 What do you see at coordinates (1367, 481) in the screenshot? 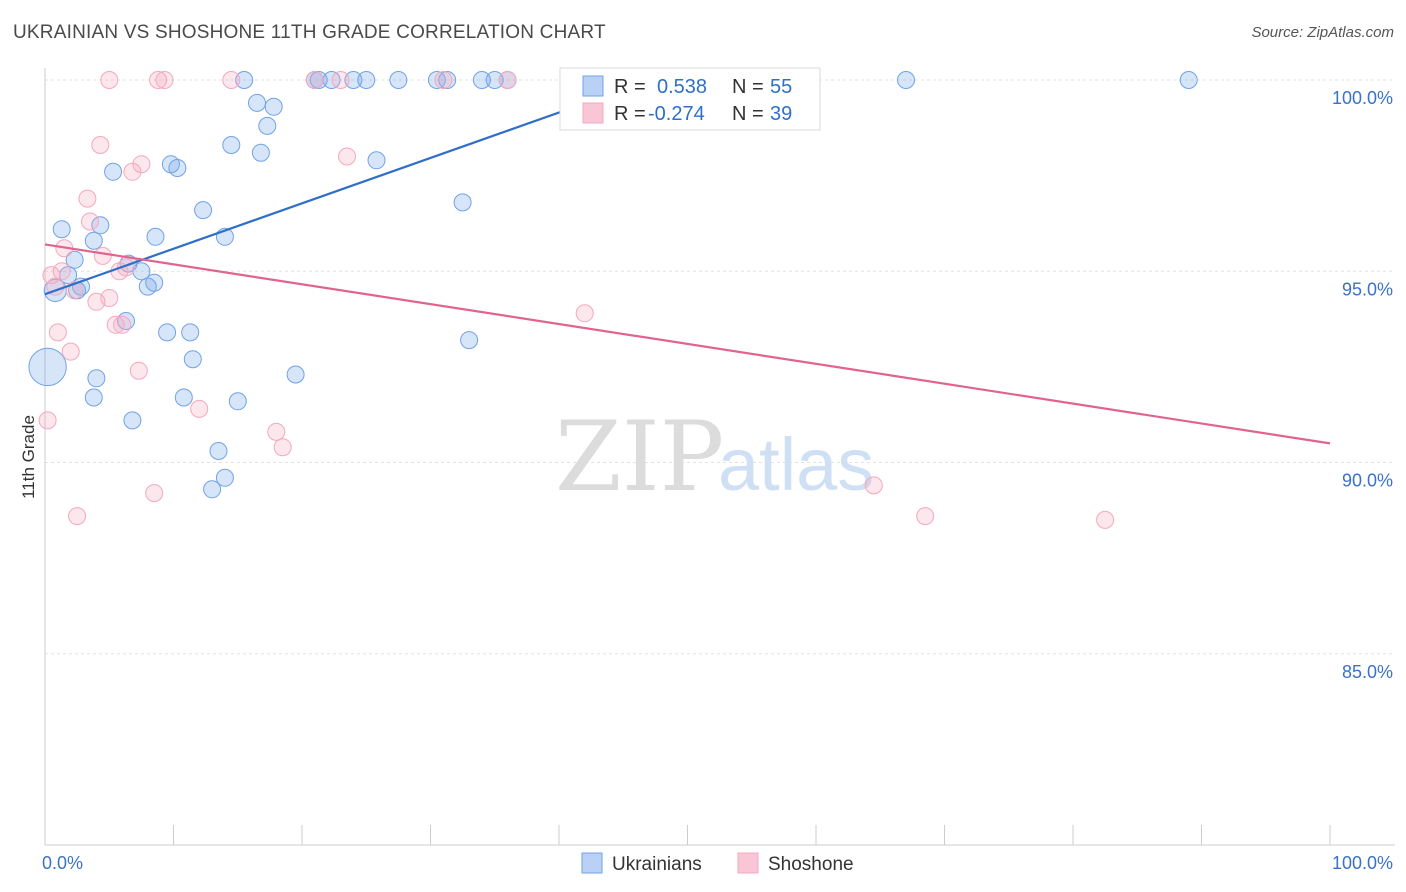
I see `y-tick-label-90: 90.0%` at bounding box center [1367, 481].